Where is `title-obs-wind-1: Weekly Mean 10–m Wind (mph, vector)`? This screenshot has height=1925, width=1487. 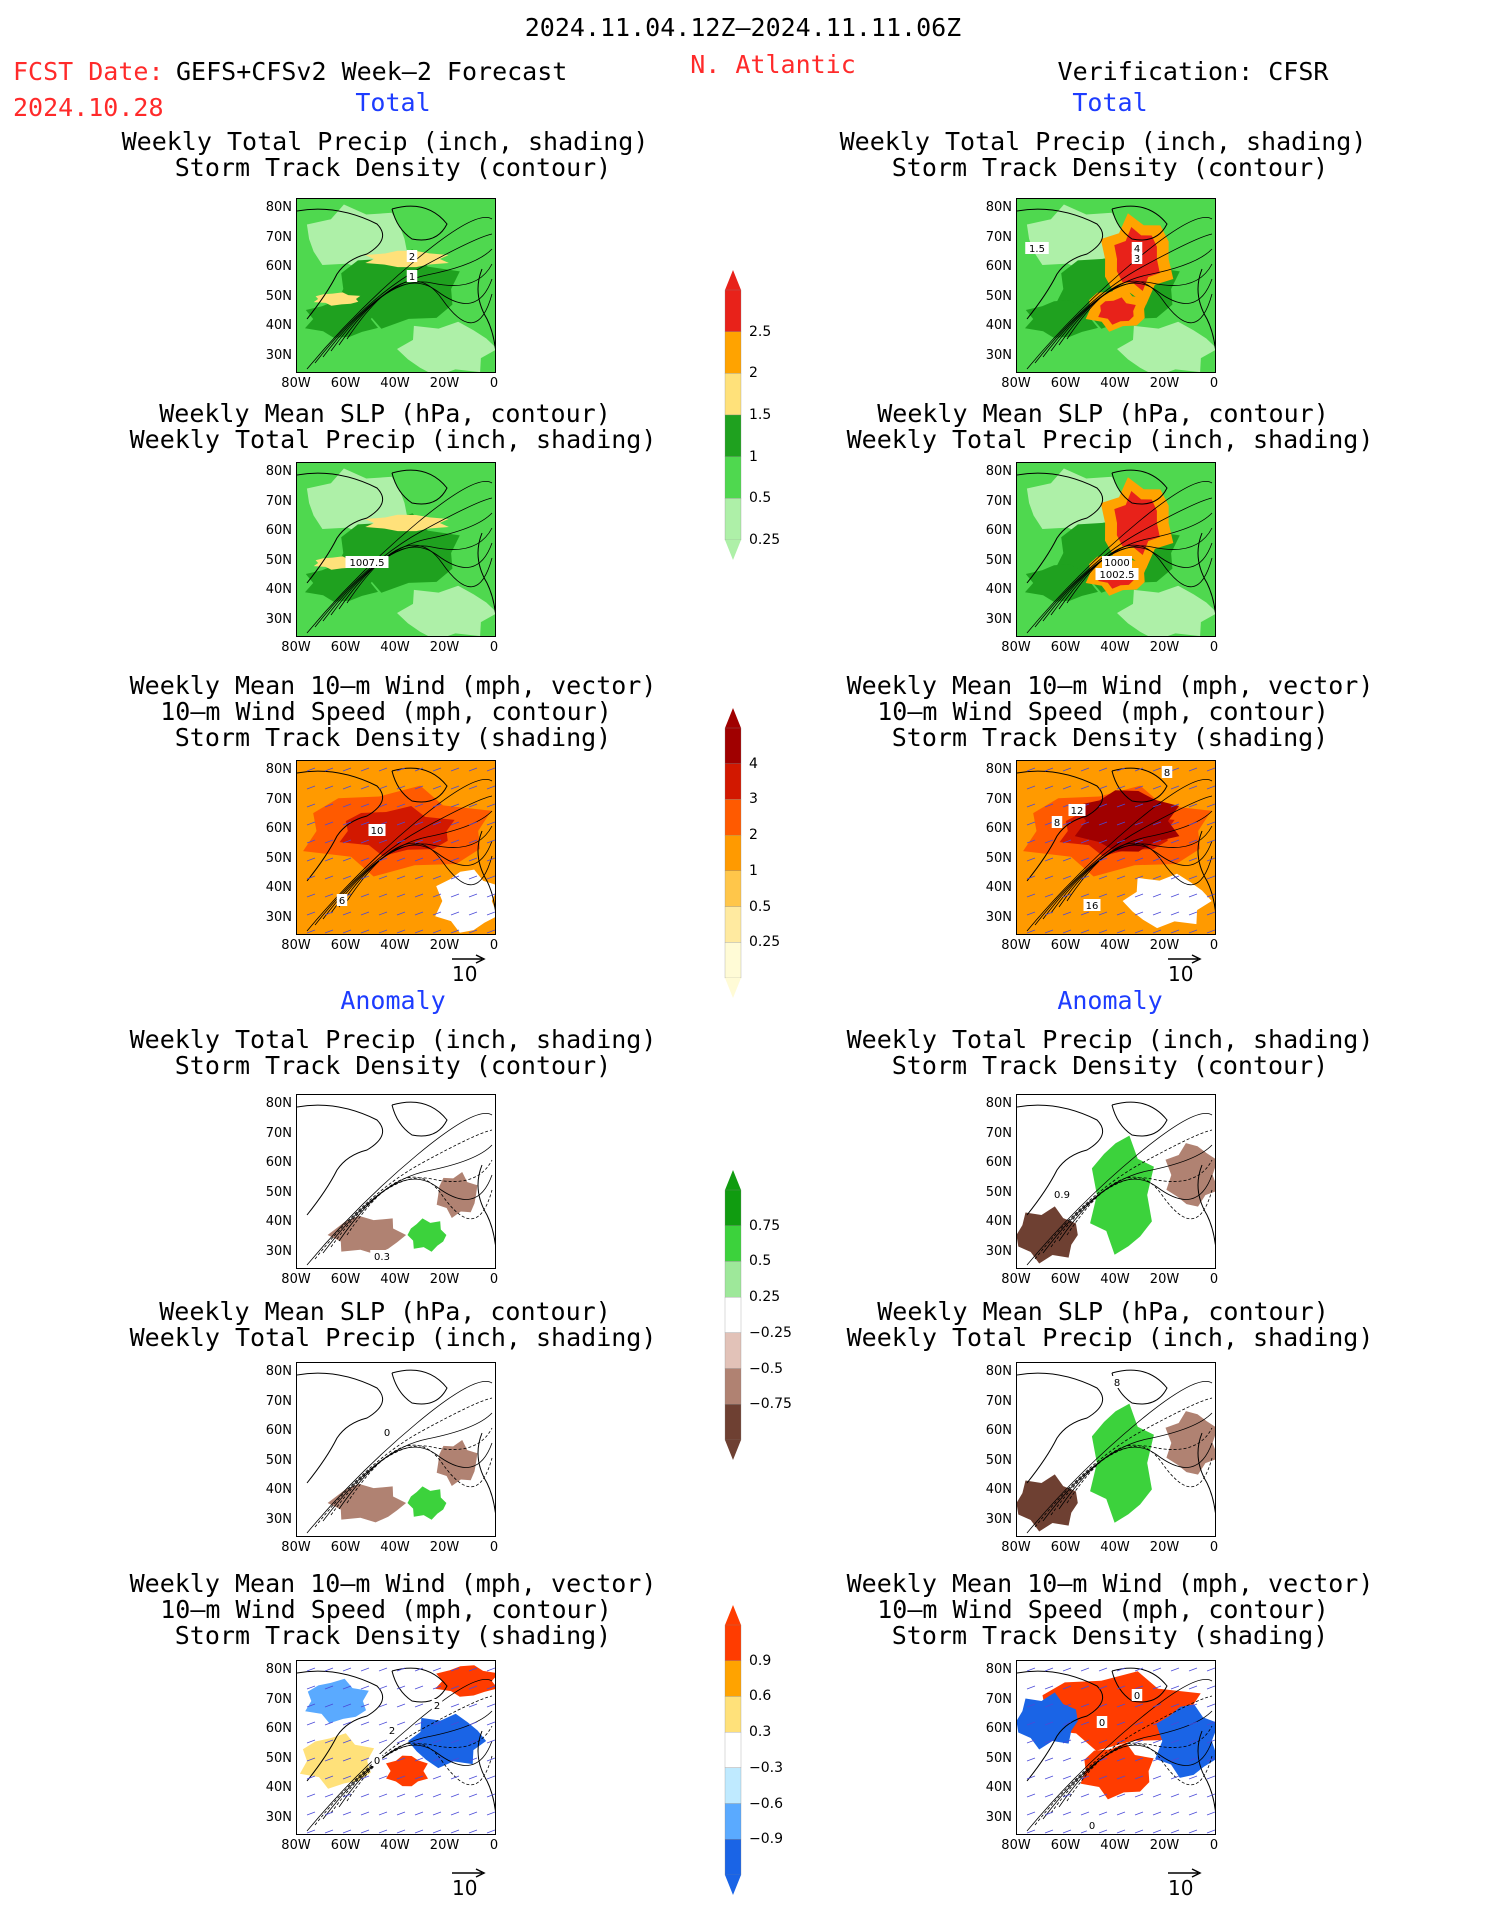
title-obs-wind-1: Weekly Mean 10–m Wind (mph, vector) is located at coordinates (1110, 685).